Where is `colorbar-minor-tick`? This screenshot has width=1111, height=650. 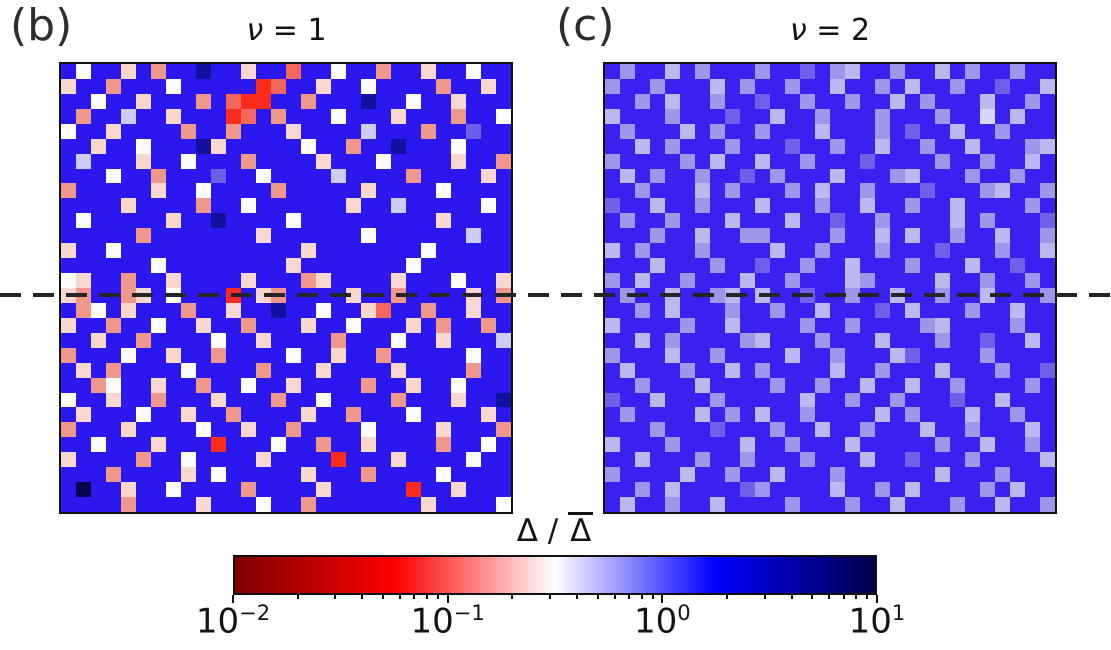
colorbar-minor-tick is located at coordinates (652, 597).